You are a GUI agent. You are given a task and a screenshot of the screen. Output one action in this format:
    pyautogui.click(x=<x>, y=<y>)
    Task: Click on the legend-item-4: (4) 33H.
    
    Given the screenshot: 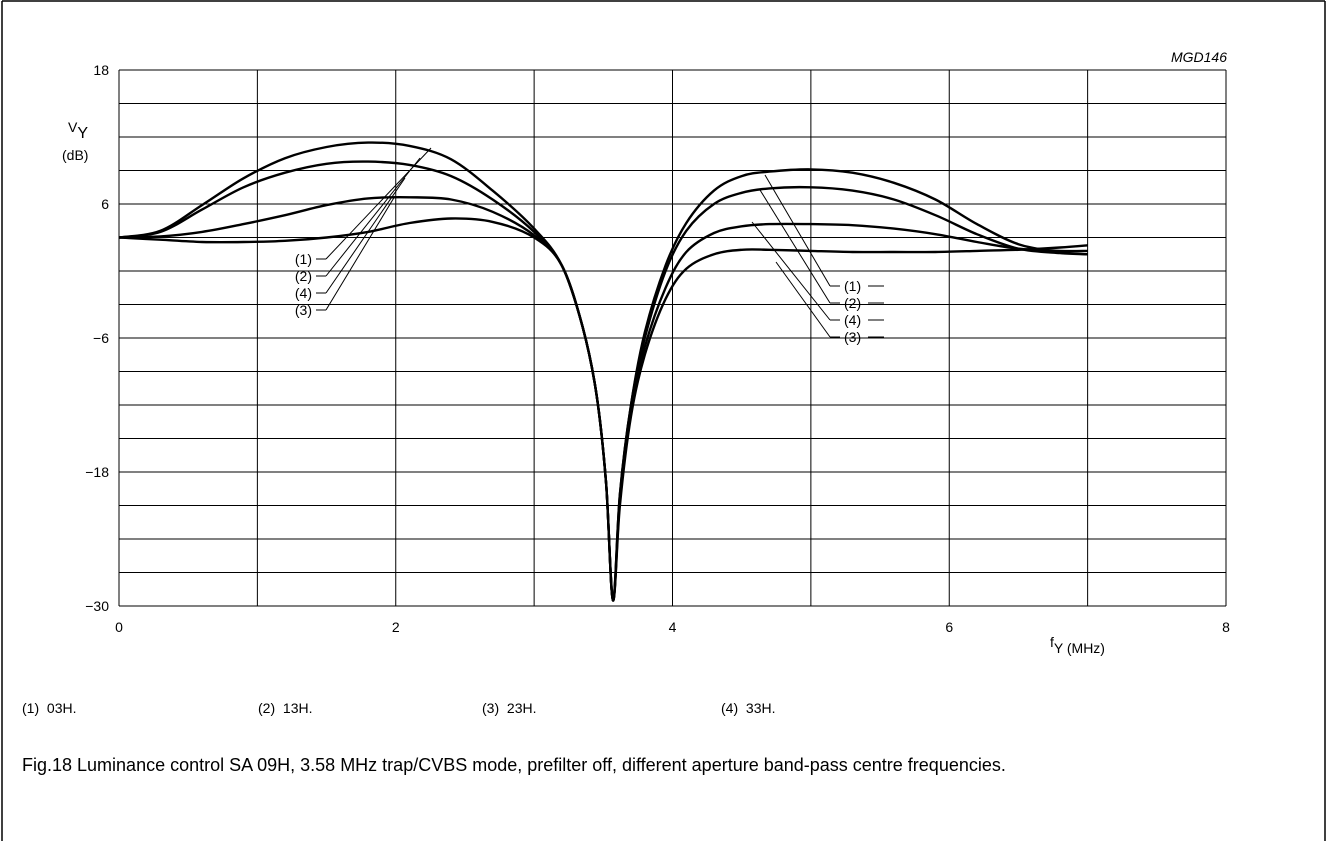 What is the action you would take?
    pyautogui.click(x=748, y=708)
    